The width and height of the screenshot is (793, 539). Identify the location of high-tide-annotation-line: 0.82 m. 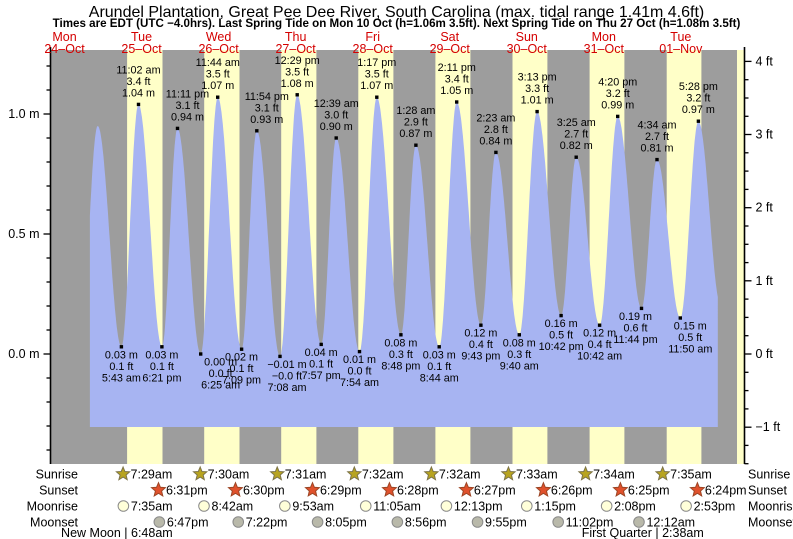
(576, 146).